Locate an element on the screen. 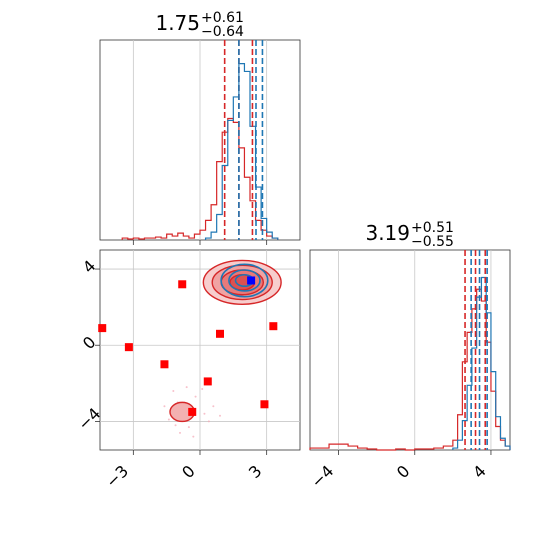 Image resolution: width=550 pixels, height=550 pixels. x-tick-label: 3 is located at coordinates (255, 471).